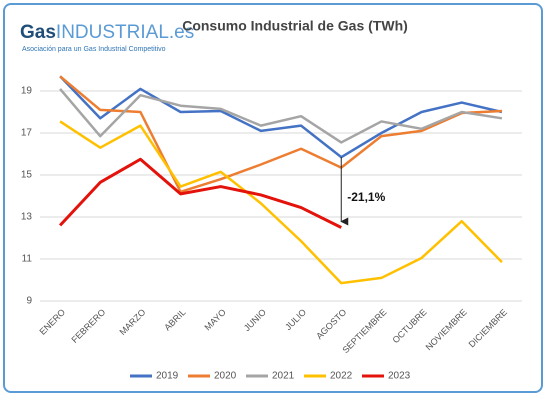 This screenshot has height=400, width=550. Describe the element at coordinates (89, 326) in the screenshot. I see `x-tick-label: FEBRERO` at that location.